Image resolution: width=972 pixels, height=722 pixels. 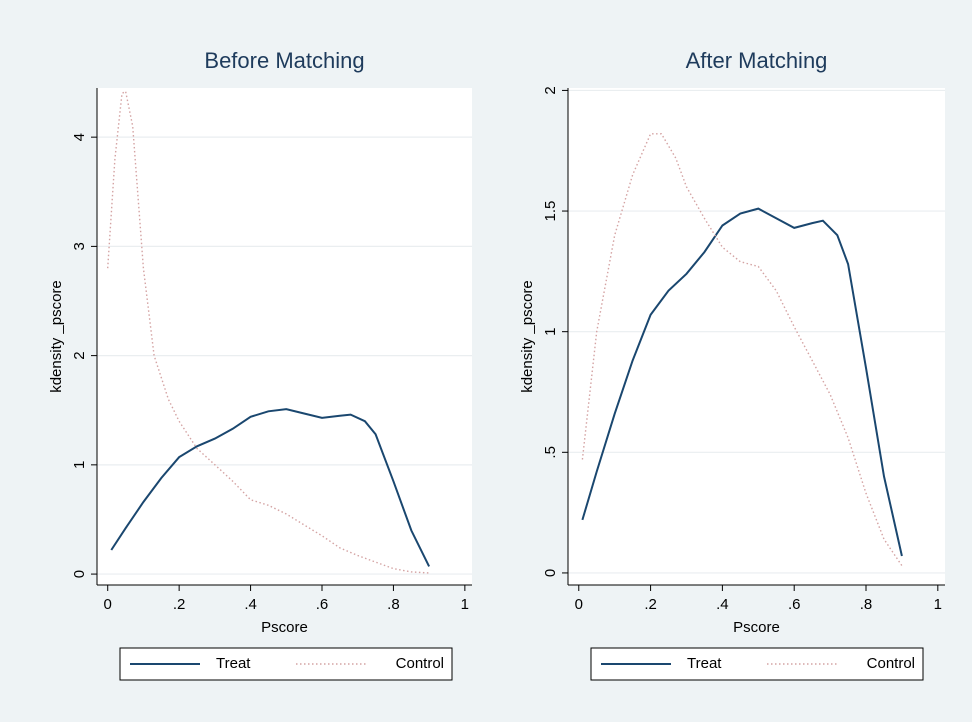 What do you see at coordinates (79, 246) in the screenshot?
I see `y-tick-label: 3` at bounding box center [79, 246].